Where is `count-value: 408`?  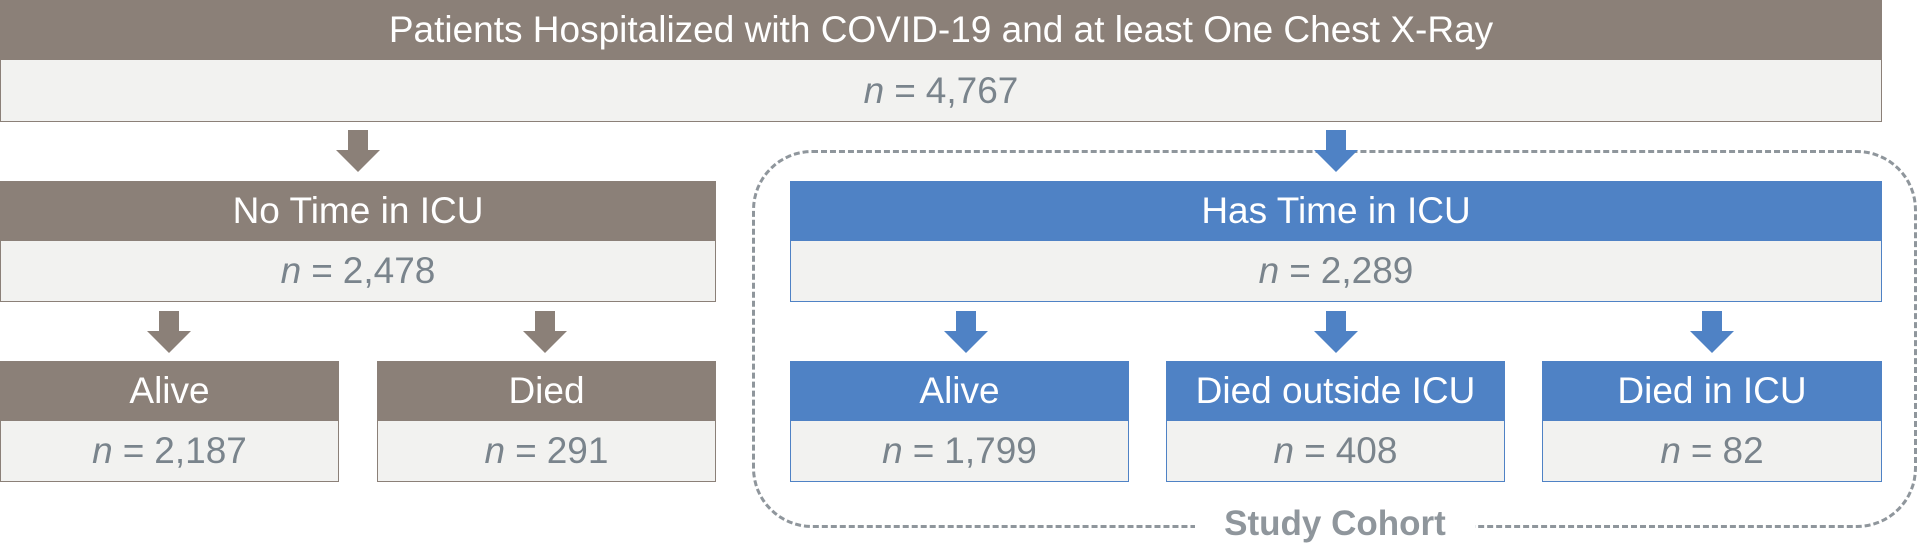
count-value: 408 is located at coordinates (1366, 450).